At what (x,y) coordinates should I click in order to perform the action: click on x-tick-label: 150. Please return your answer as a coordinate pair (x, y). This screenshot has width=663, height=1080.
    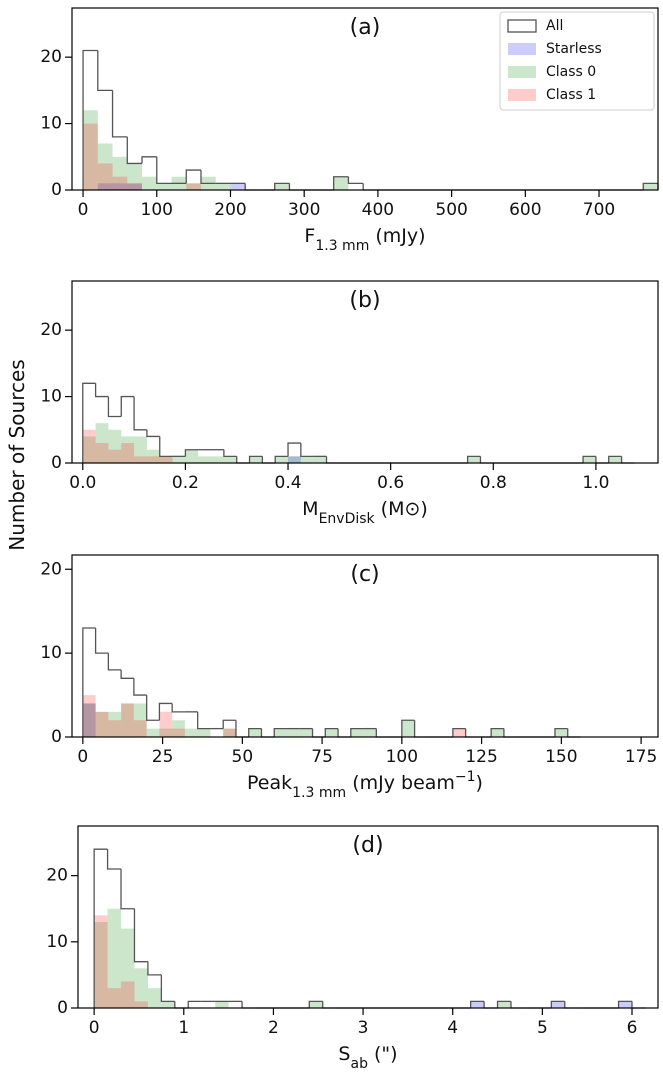
    Looking at the image, I should click on (561, 757).